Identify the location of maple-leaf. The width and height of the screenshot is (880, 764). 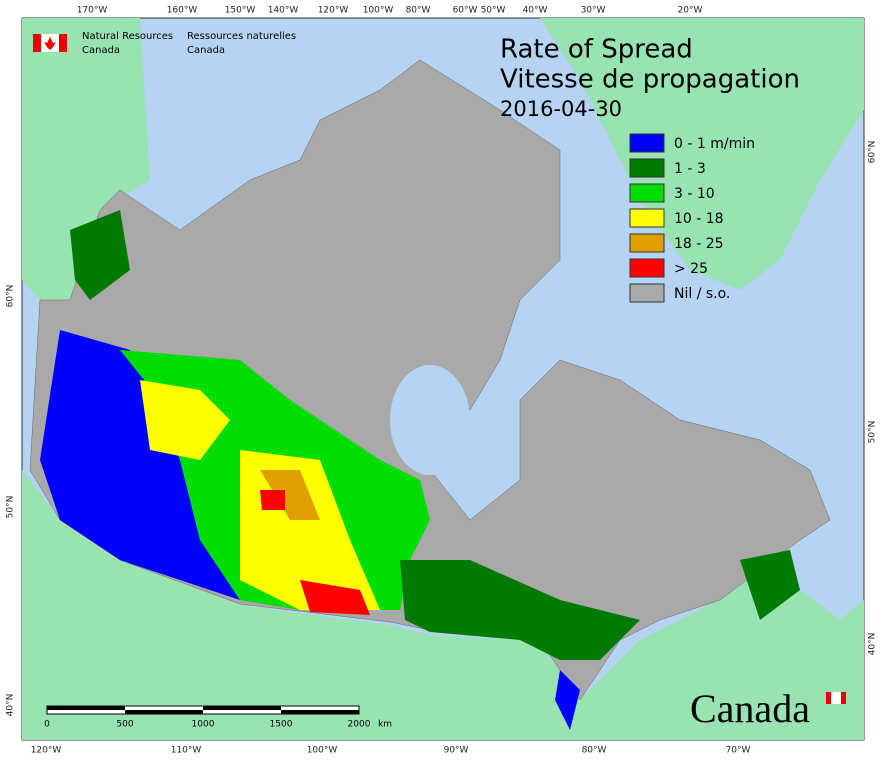
(50, 43).